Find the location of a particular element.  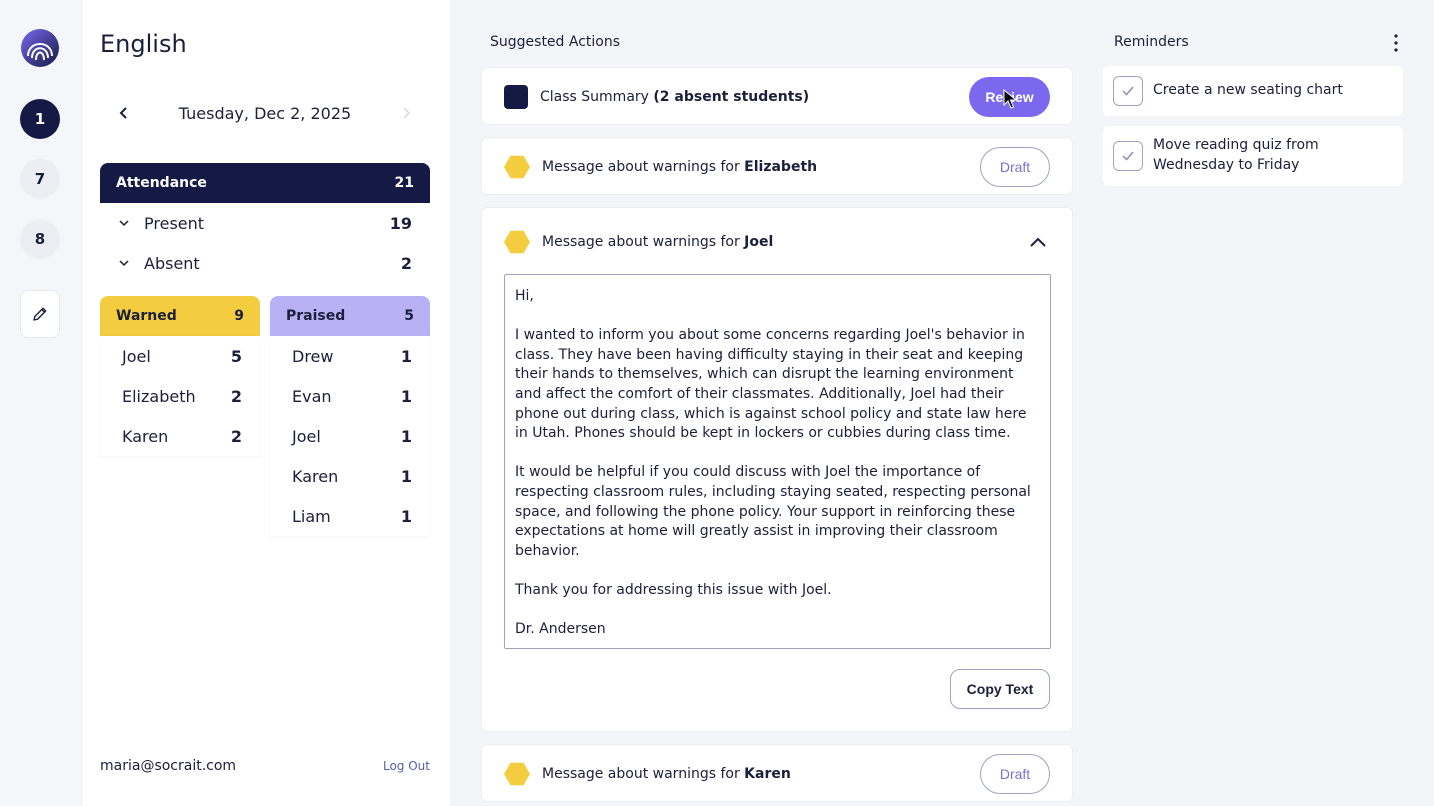

rail-class-8: 8 is located at coordinates (40, 239).